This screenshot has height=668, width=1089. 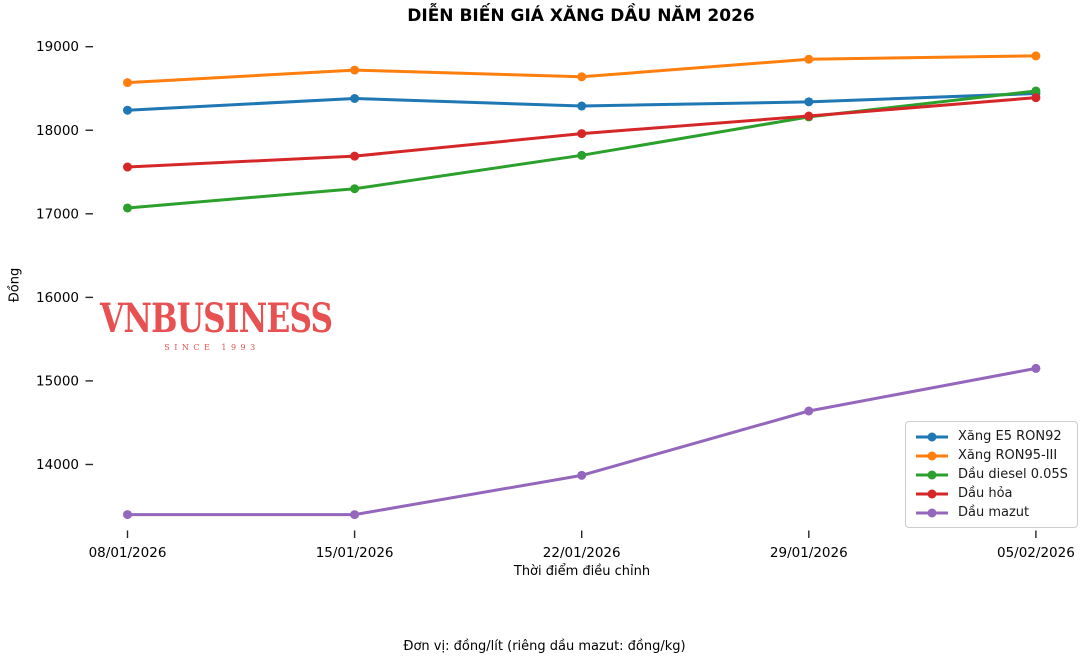 I want to click on legend-item-label: Xăng E5 RON92, so click(x=1010, y=436).